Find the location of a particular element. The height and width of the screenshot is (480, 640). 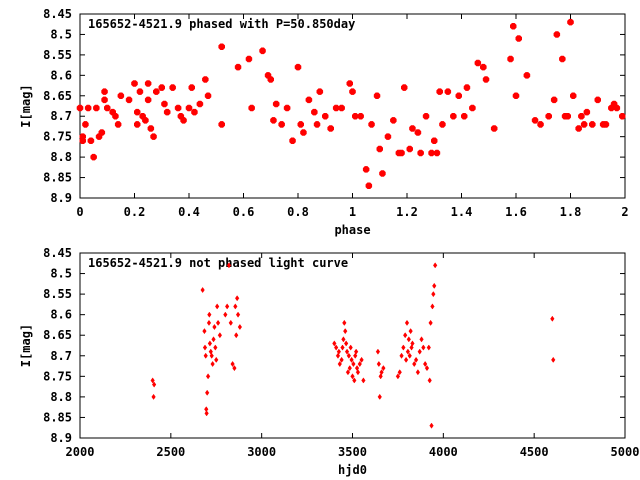

y-tick-label: 8.75 is located at coordinates (57, 137).